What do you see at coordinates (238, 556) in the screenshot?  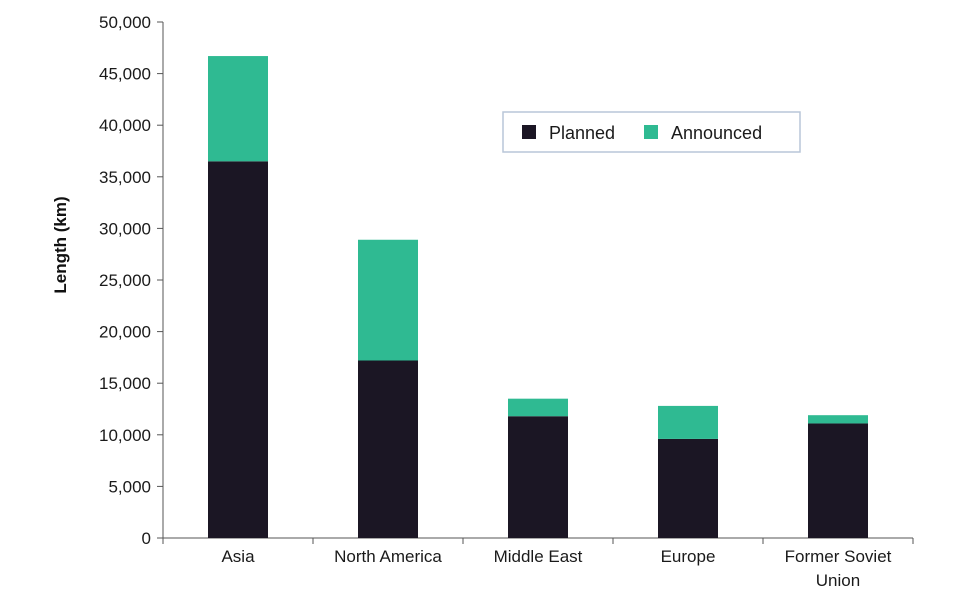 I see `x-tick-label: Asia` at bounding box center [238, 556].